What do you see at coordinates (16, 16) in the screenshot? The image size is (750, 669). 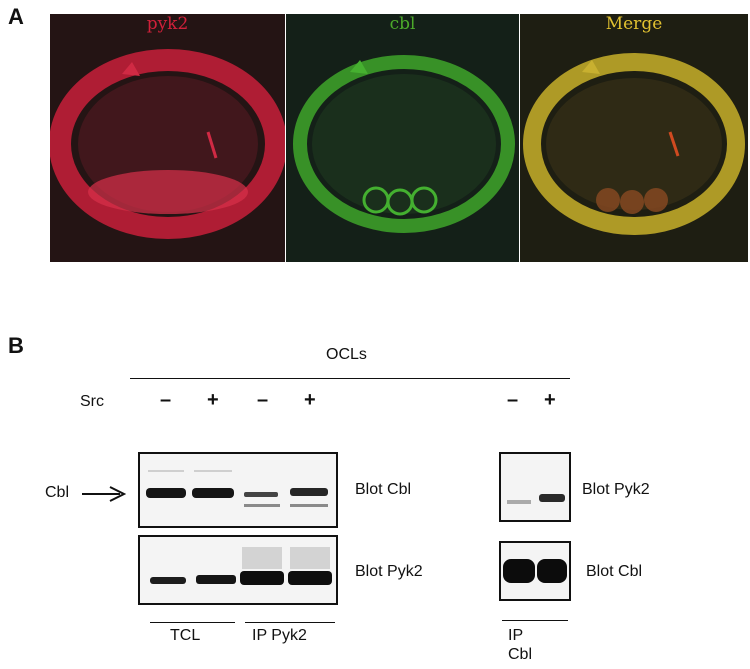 I see `panel-a-letter: A` at bounding box center [16, 16].